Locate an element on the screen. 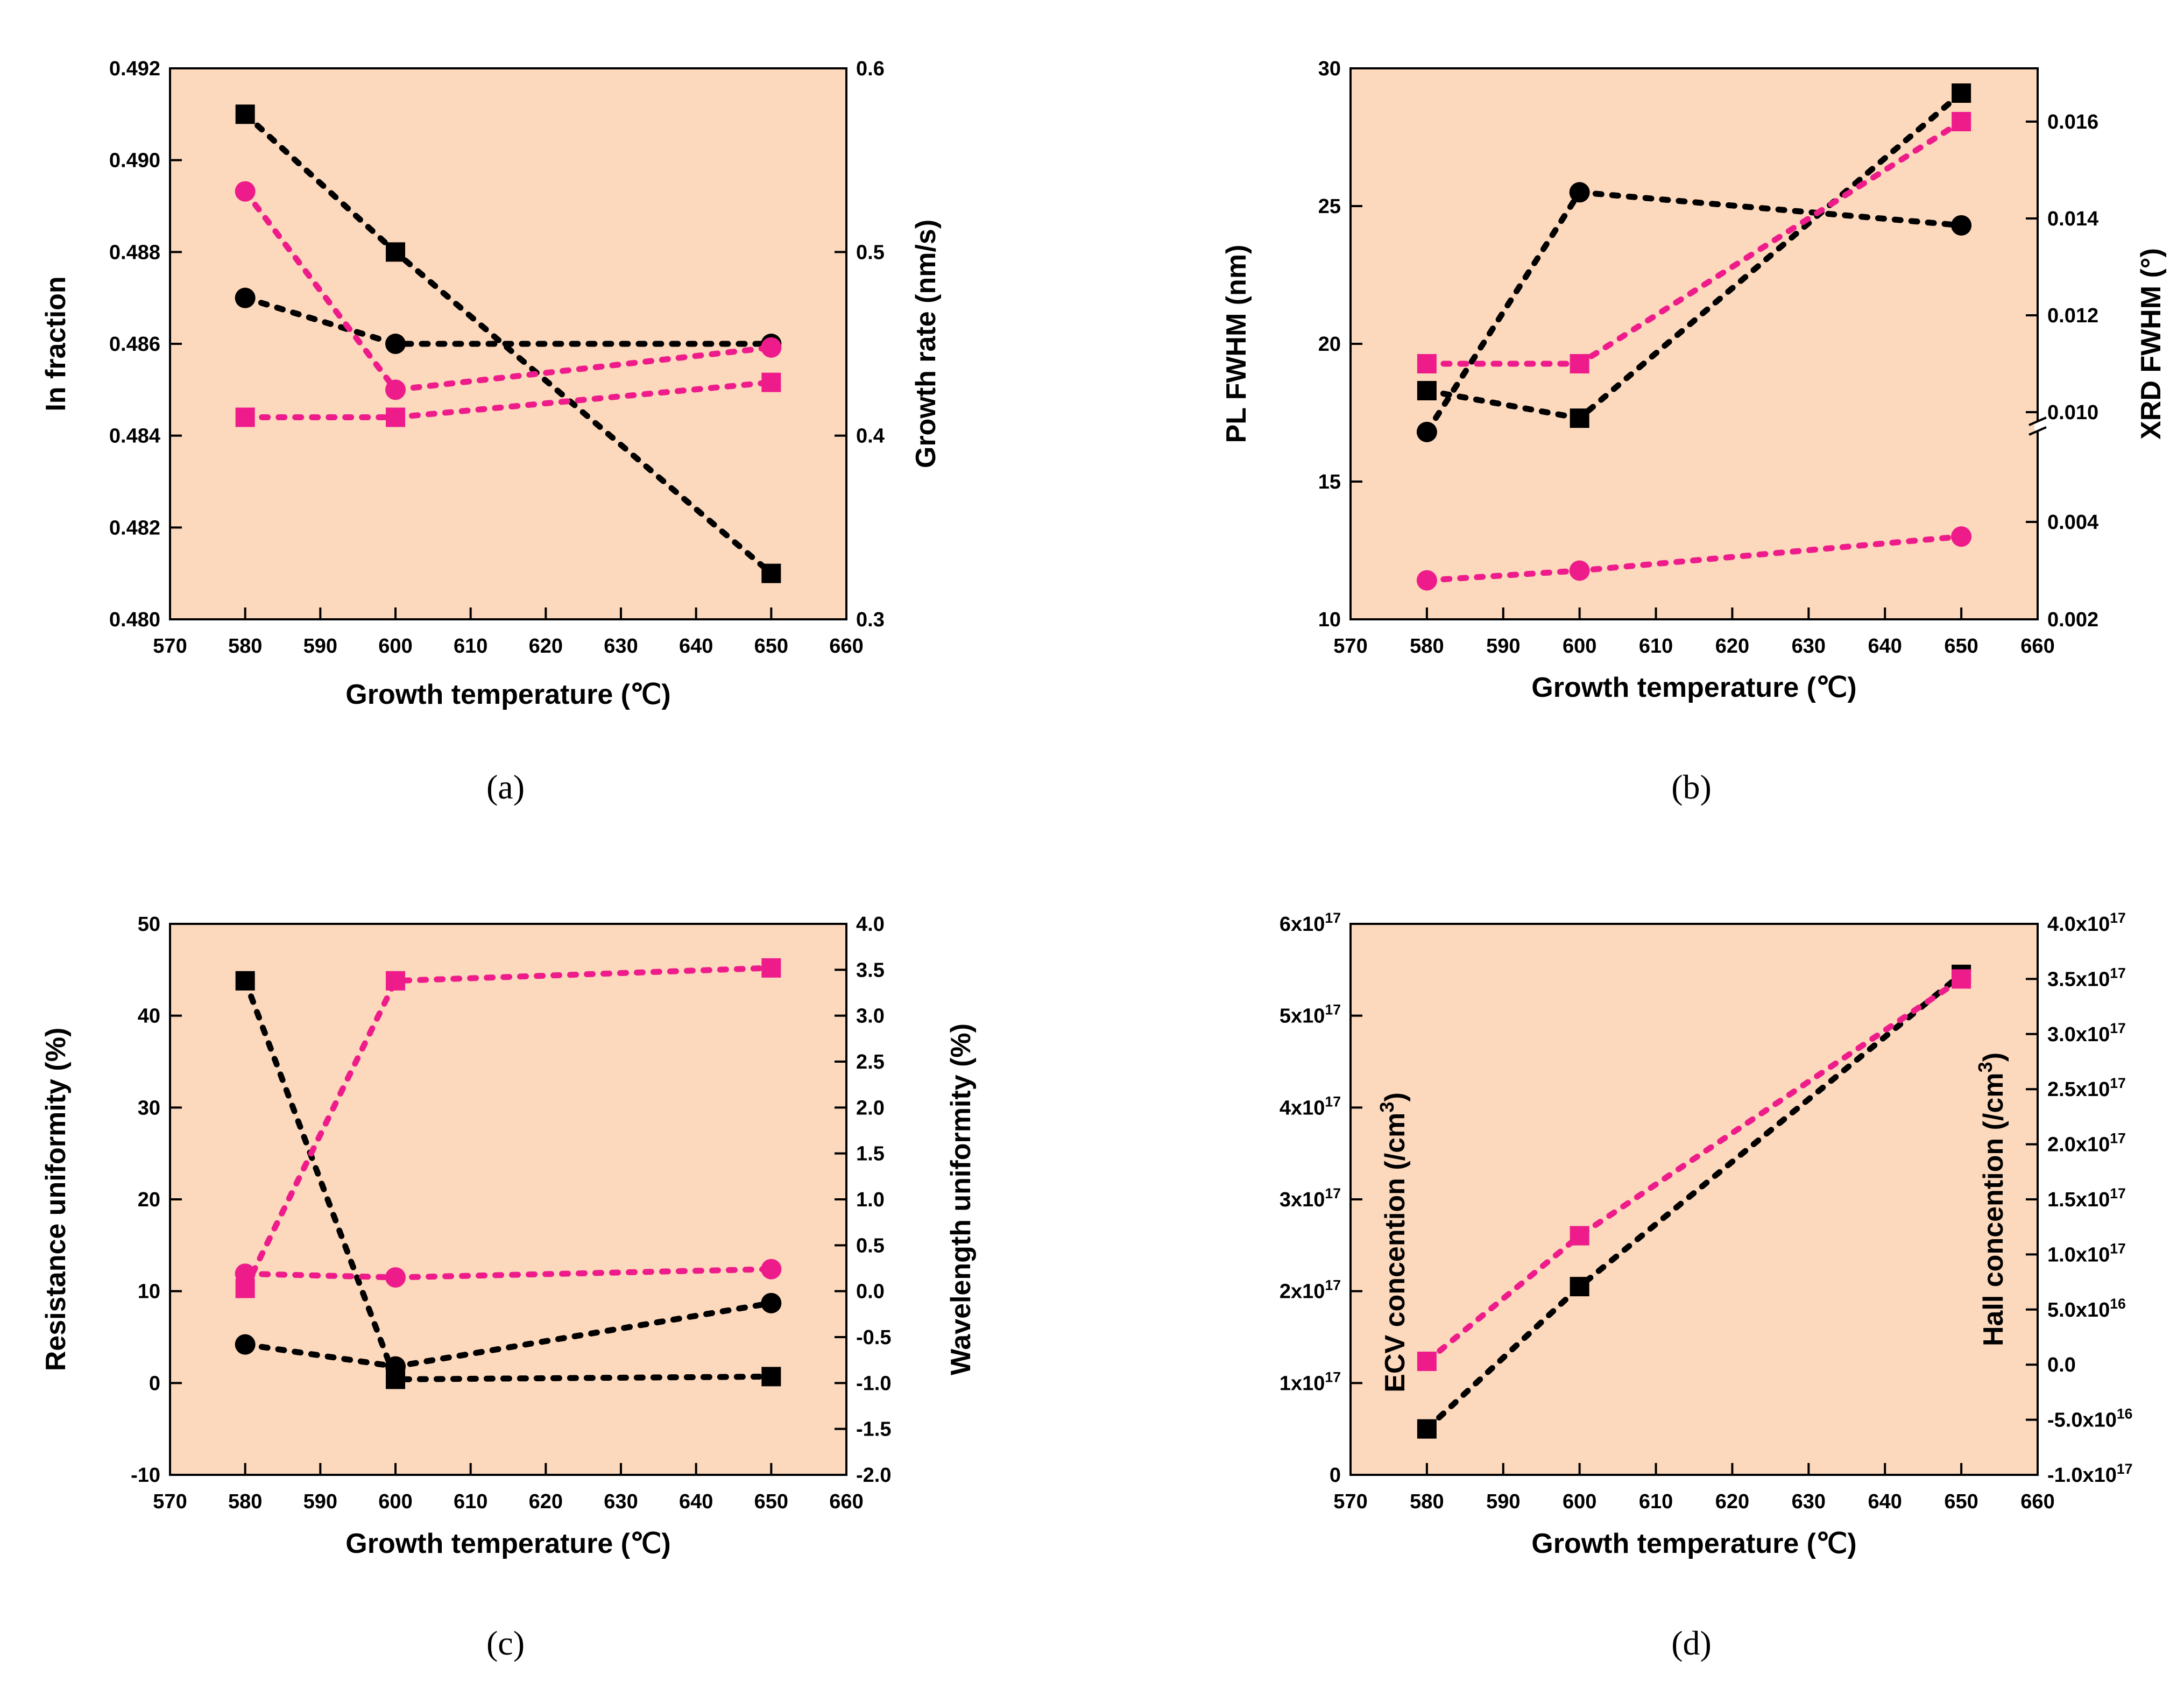 The height and width of the screenshot is (1682, 2184). y-tick-label: 0.480 is located at coordinates (134, 620).